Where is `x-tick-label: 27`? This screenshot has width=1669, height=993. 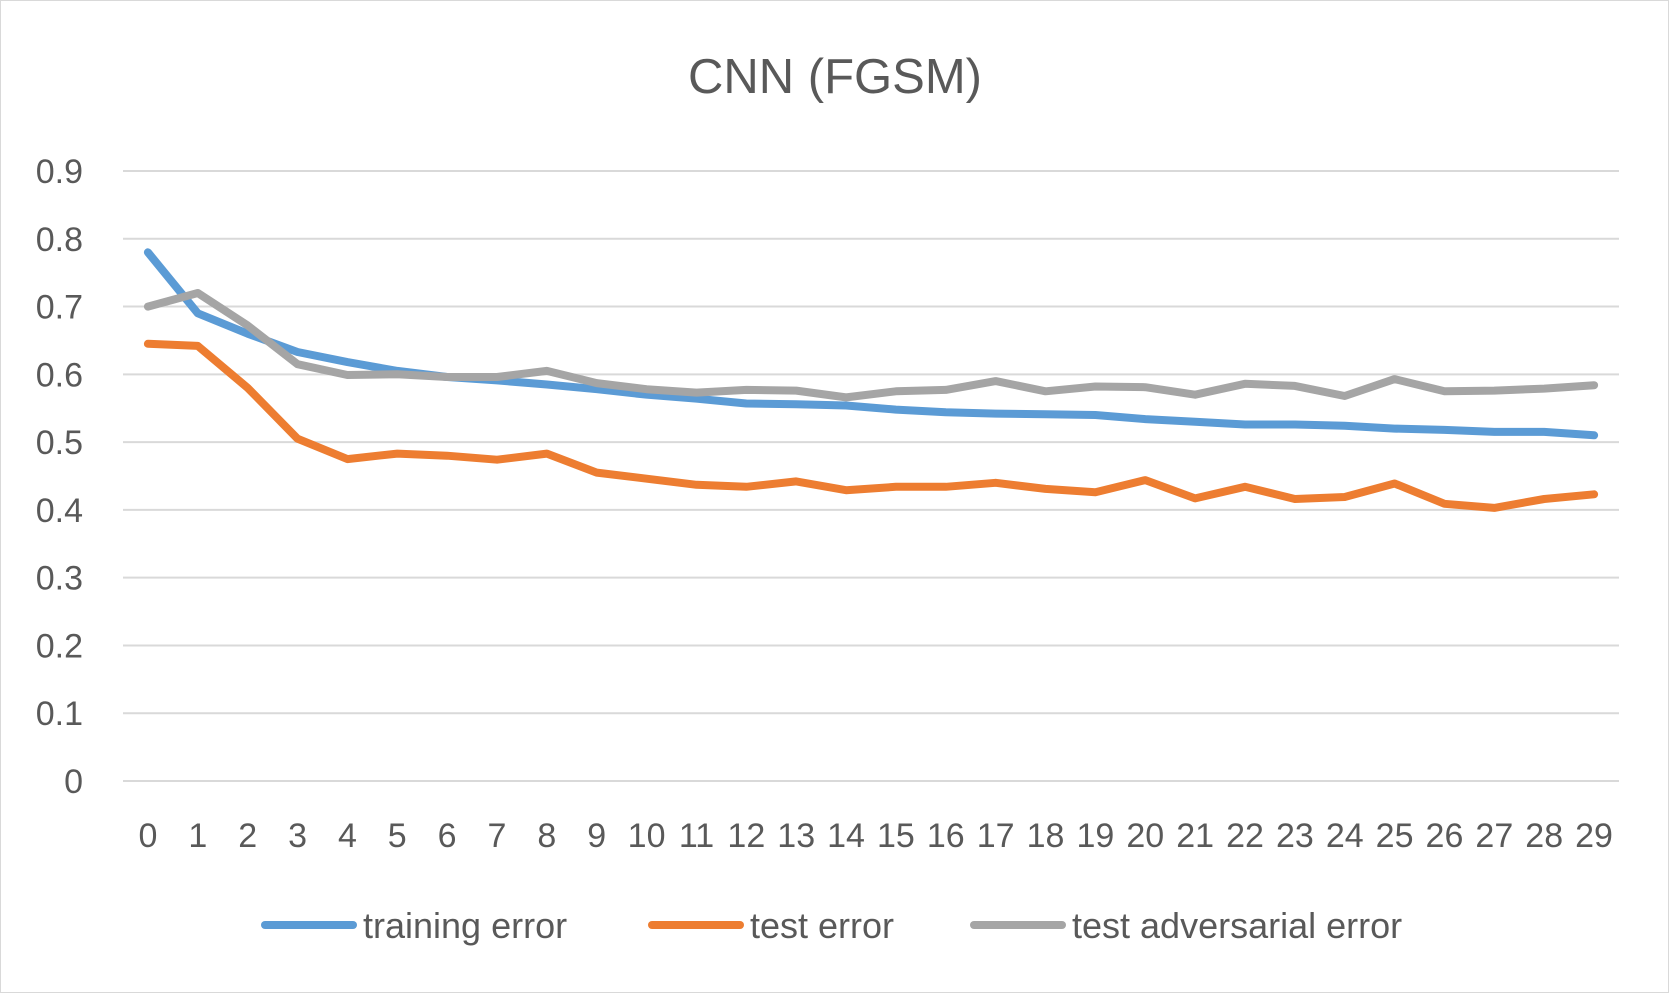
x-tick-label: 27 is located at coordinates (1494, 836).